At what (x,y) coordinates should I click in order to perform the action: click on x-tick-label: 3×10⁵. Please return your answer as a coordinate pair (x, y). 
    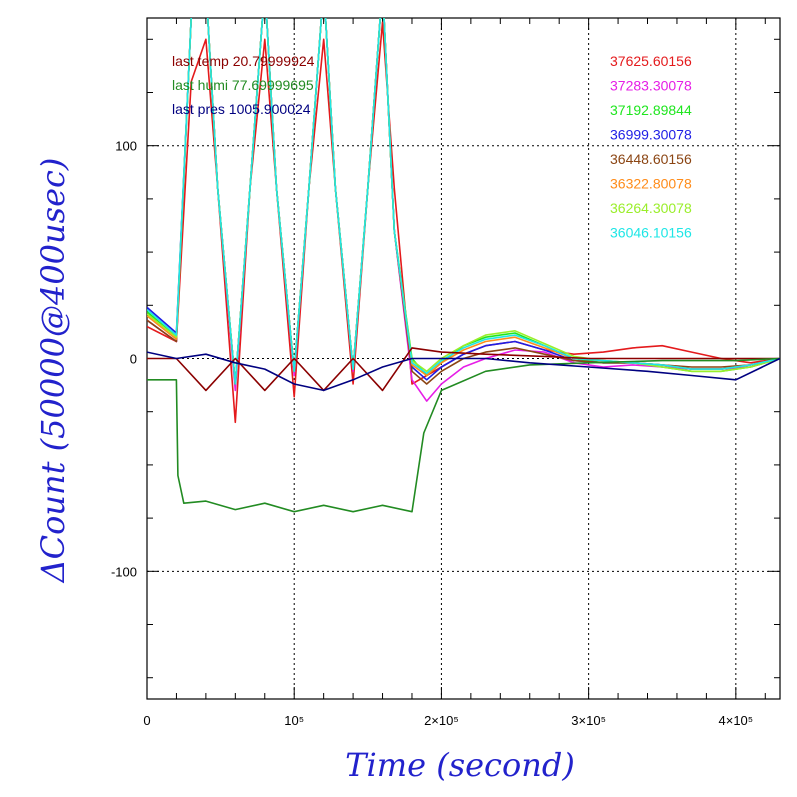
    Looking at the image, I should click on (588, 720).